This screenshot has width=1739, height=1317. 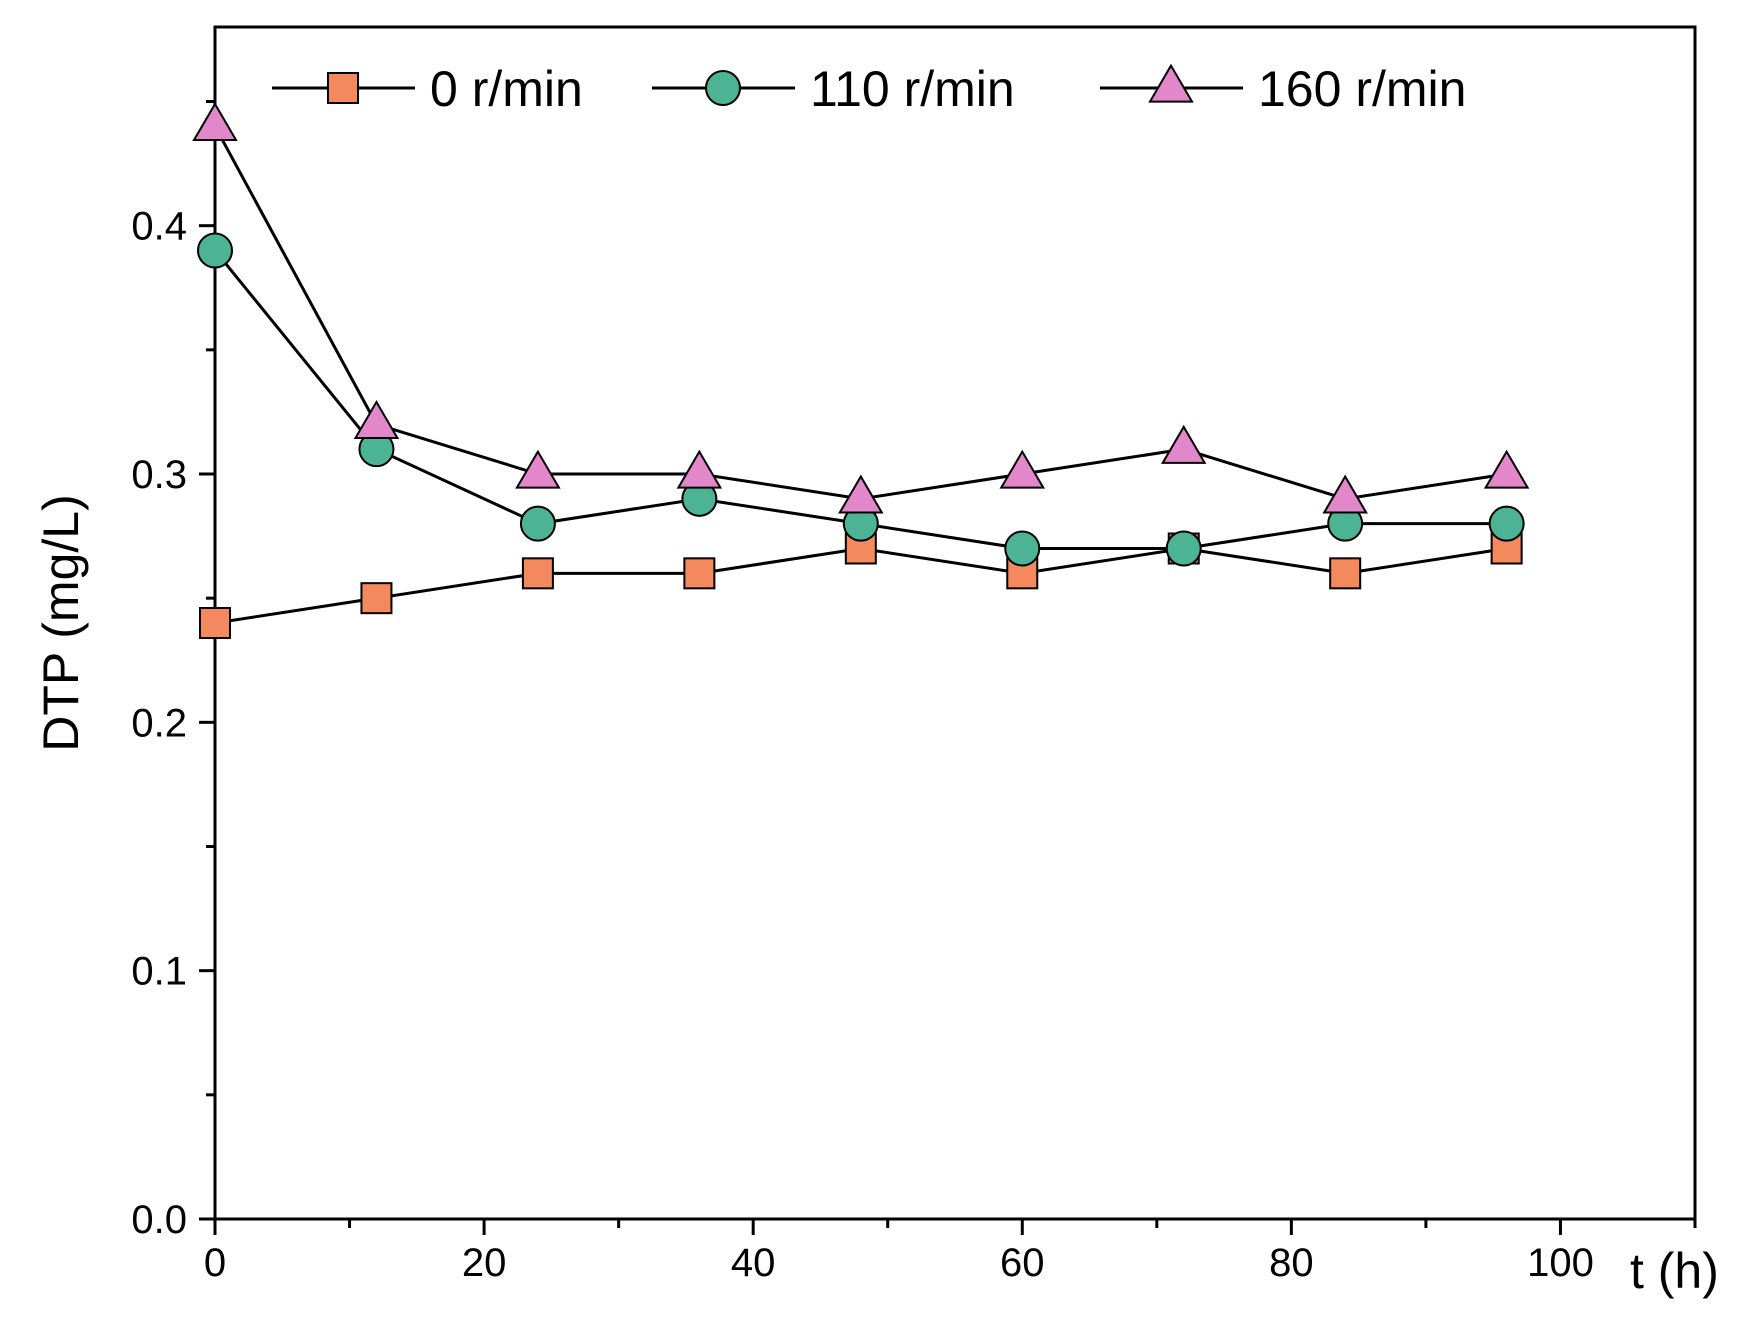 I want to click on x-tick-label: 60, so click(x=1022, y=1263).